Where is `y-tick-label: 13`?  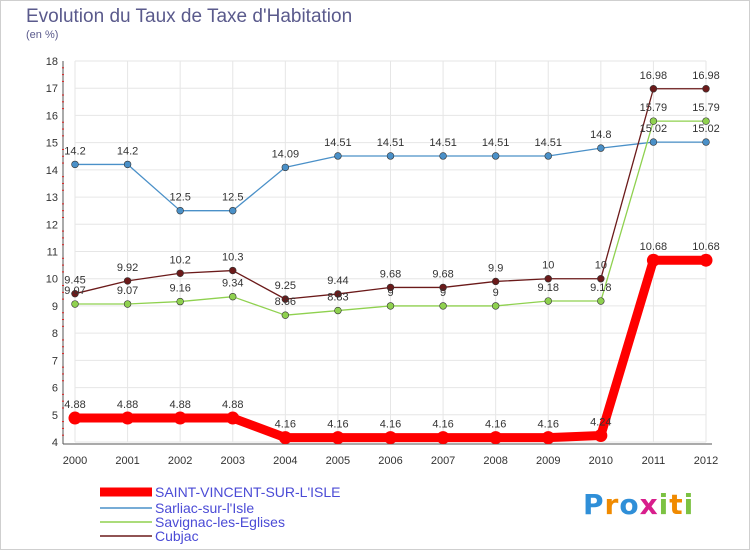 y-tick-label: 13 is located at coordinates (52, 198).